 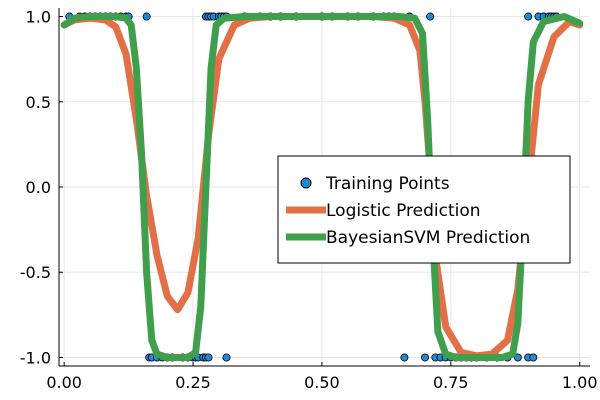 I want to click on y-ticks: -1.0 -0.5 0.0 0.5 1.0, so click(x=41, y=187).